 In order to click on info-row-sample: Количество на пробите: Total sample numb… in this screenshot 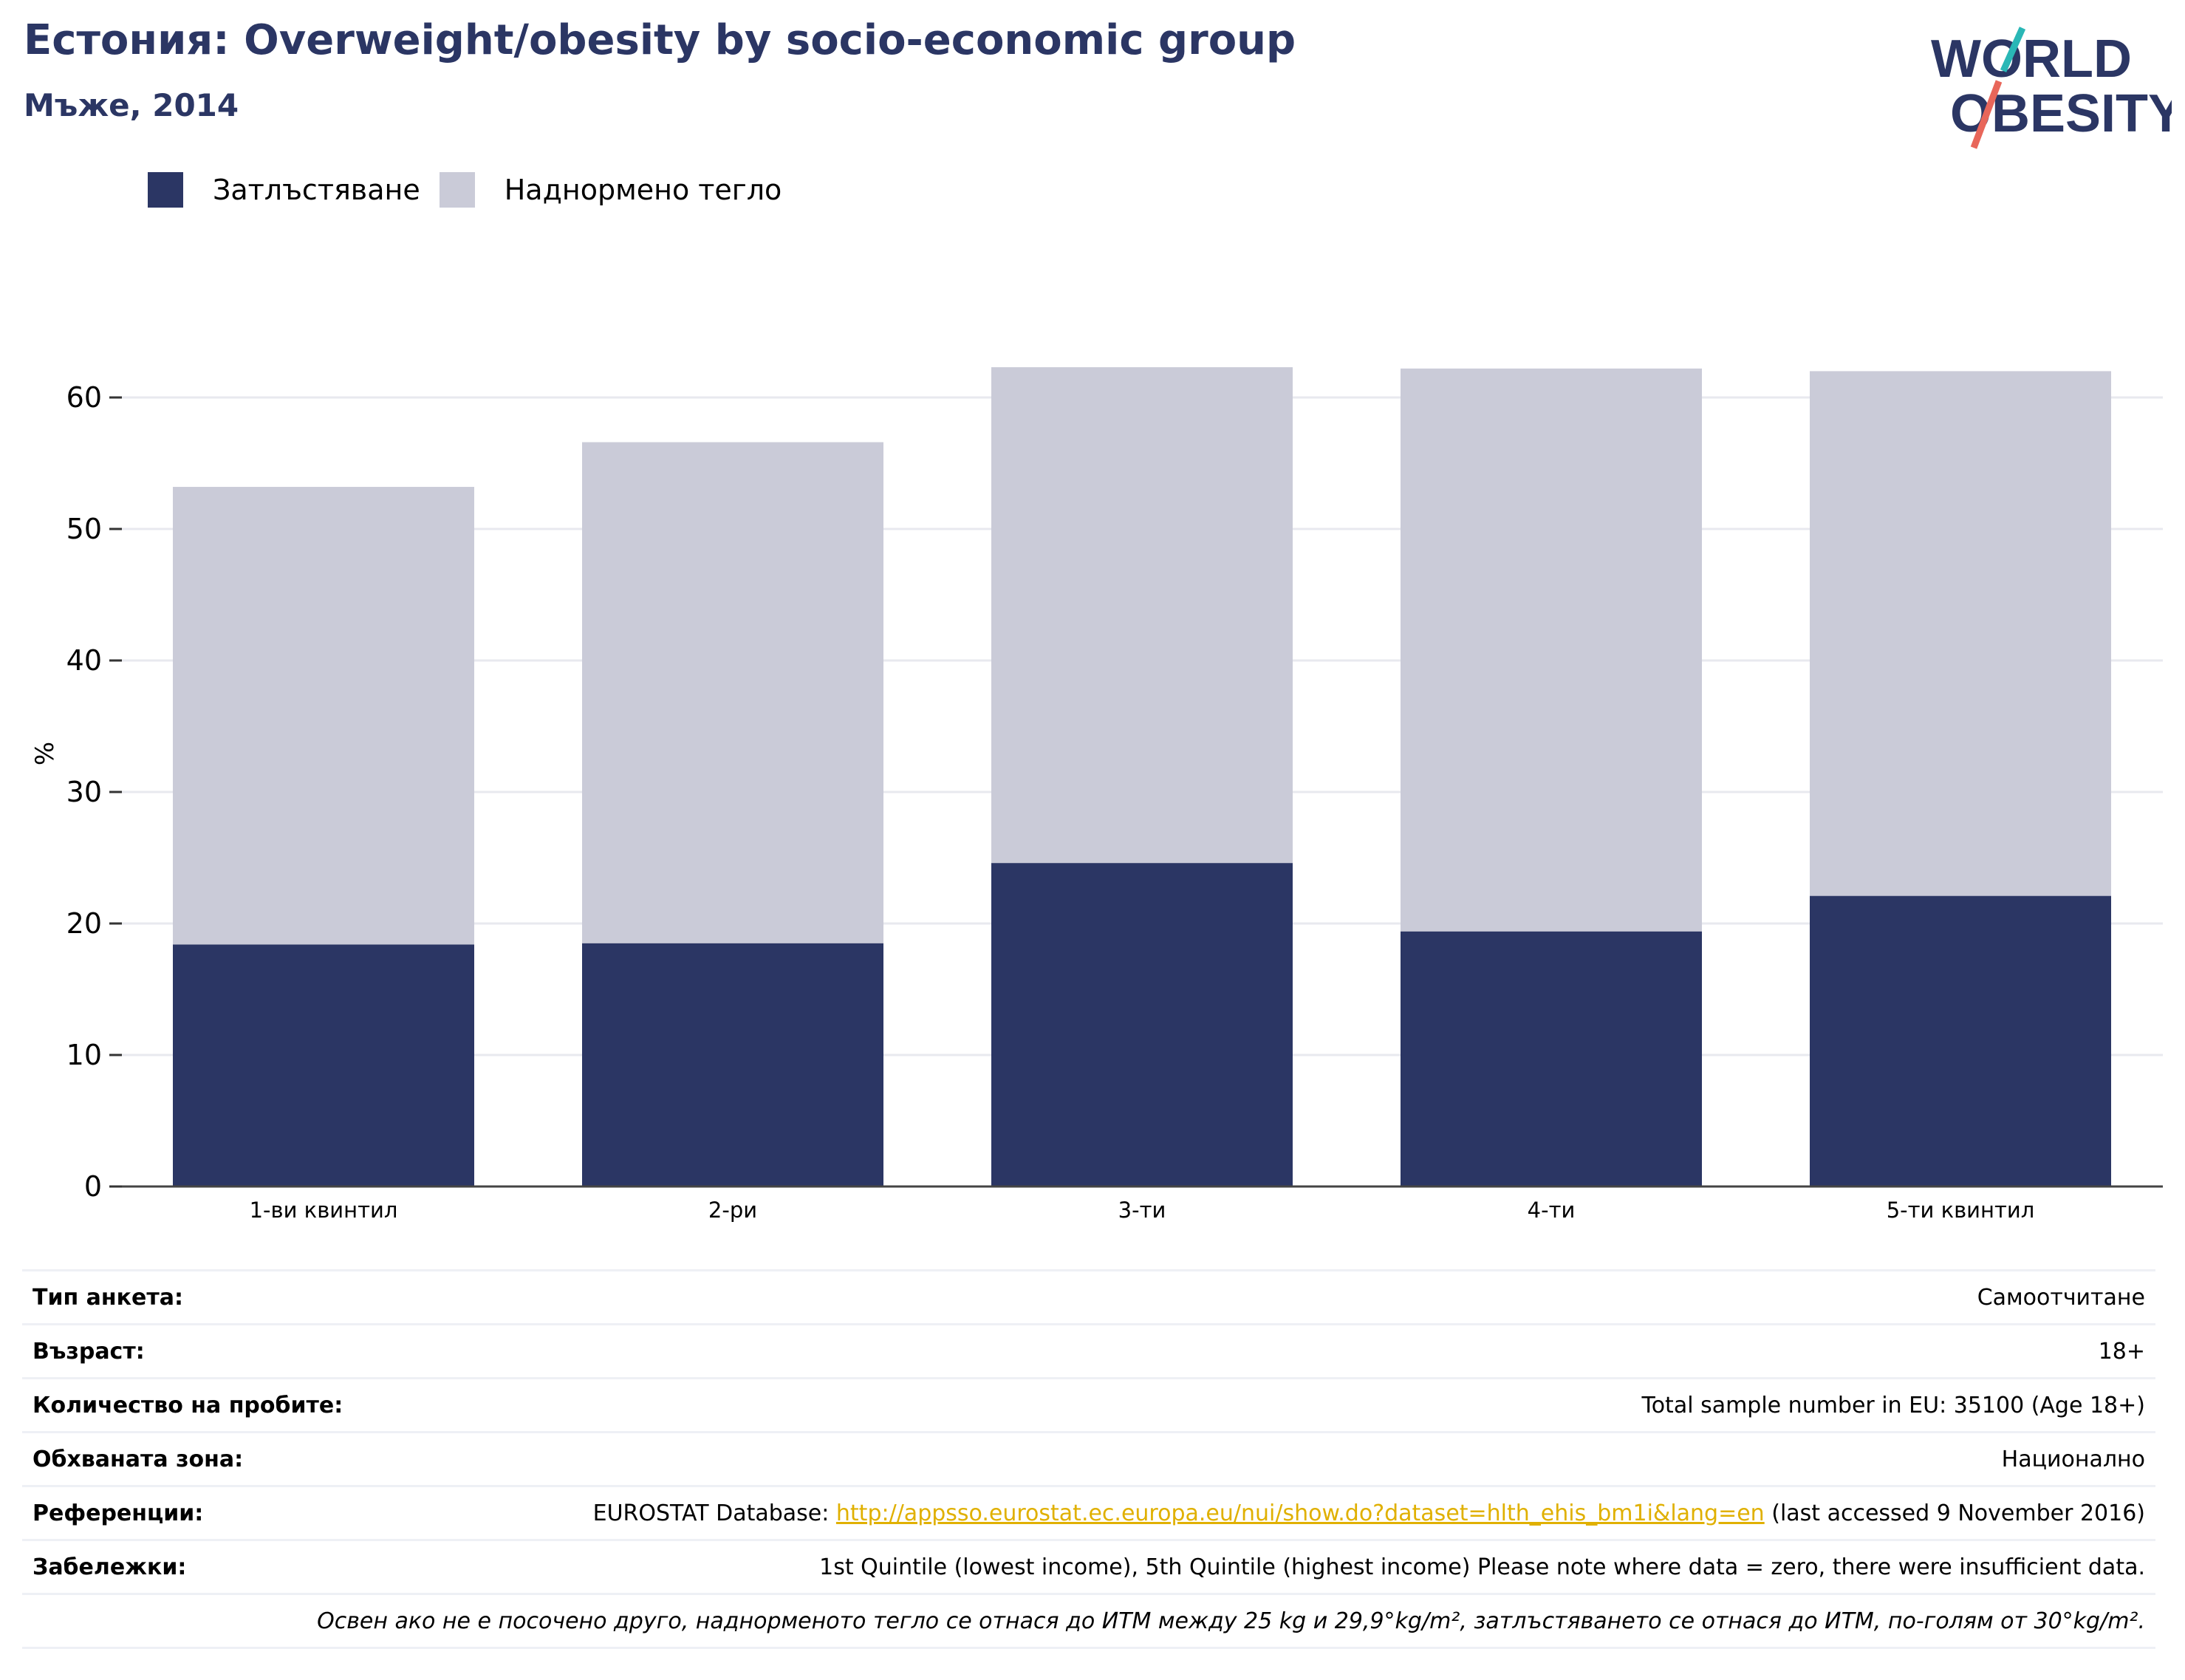, I will do `click(1088, 1405)`.